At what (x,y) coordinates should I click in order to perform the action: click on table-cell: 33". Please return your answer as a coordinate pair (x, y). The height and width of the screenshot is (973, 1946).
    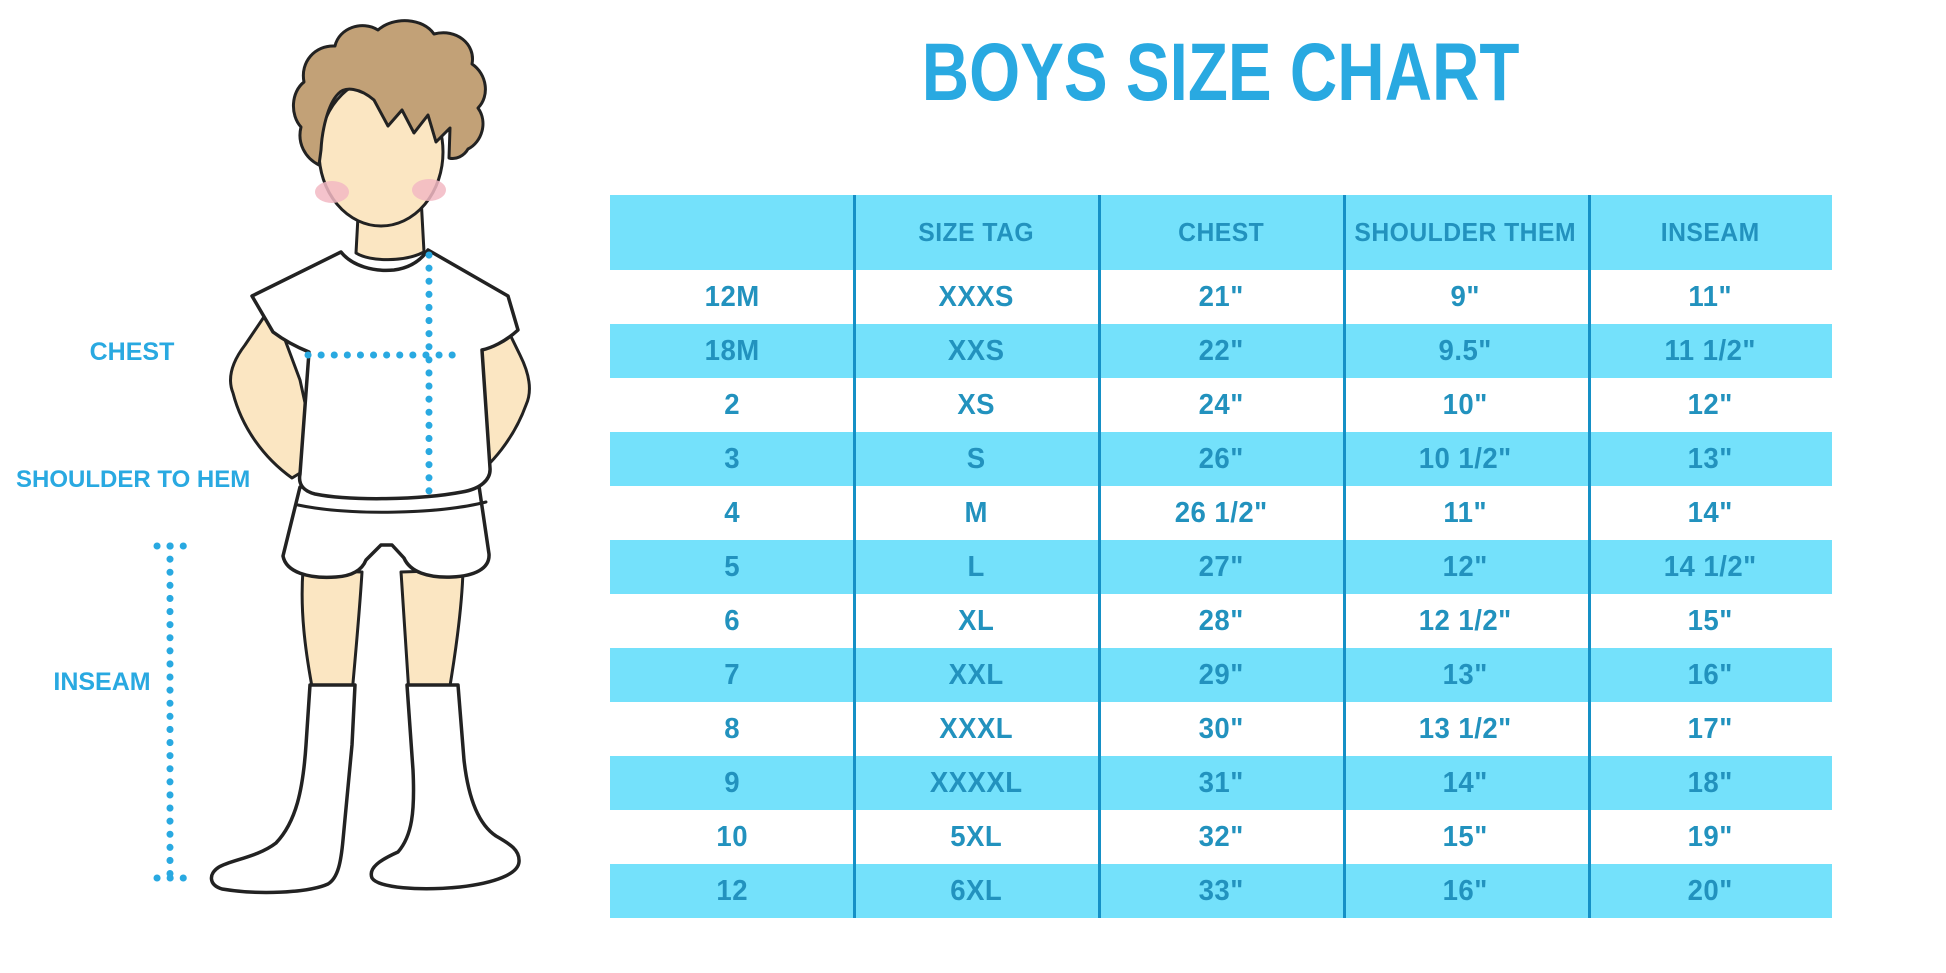
    Looking at the image, I should click on (1221, 890).